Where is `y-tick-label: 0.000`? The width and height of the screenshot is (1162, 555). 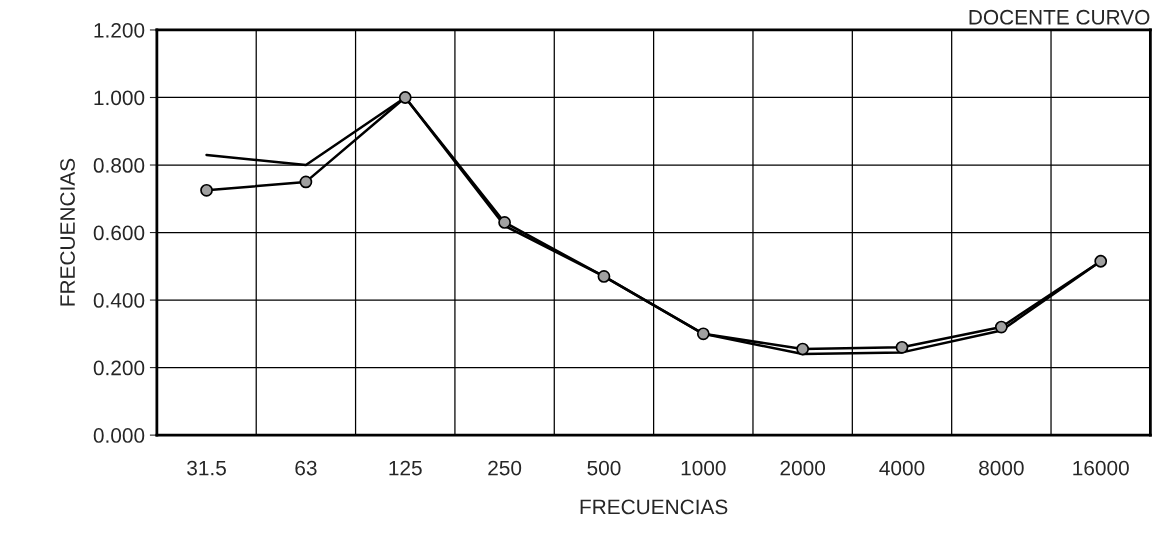
y-tick-label: 0.000 is located at coordinates (119, 435).